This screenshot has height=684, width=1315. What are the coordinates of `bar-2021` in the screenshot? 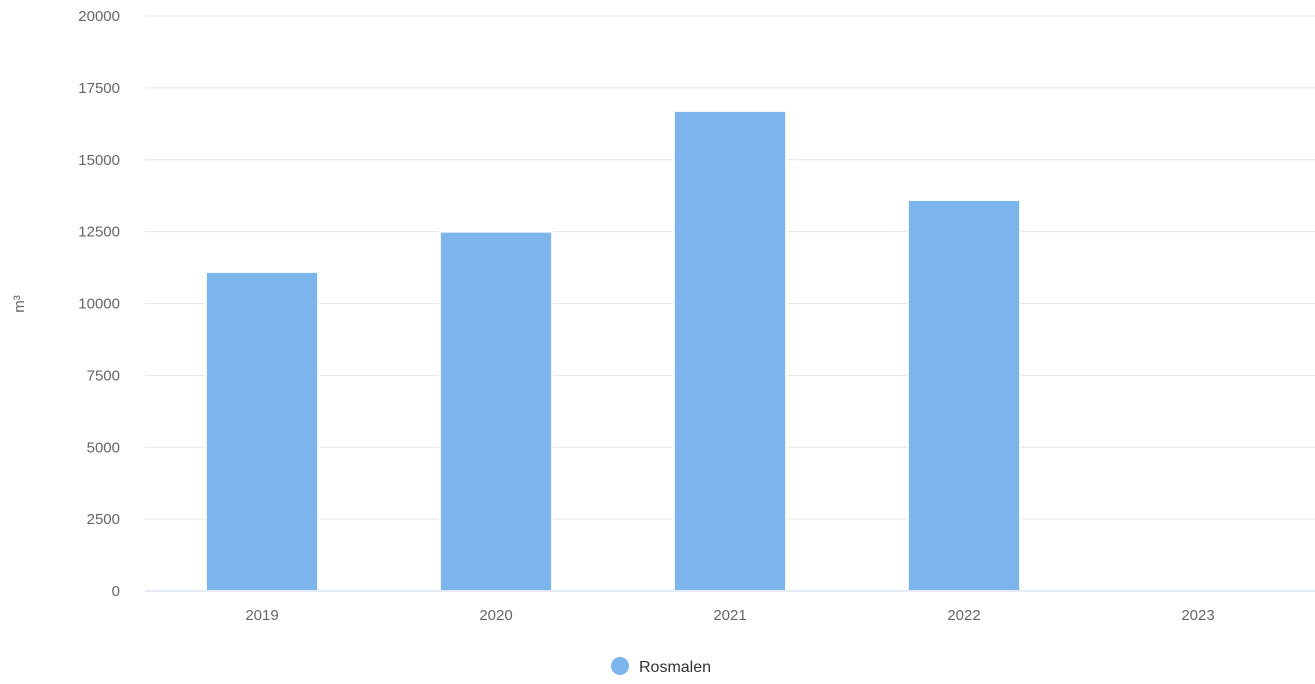 It's located at (730, 350).